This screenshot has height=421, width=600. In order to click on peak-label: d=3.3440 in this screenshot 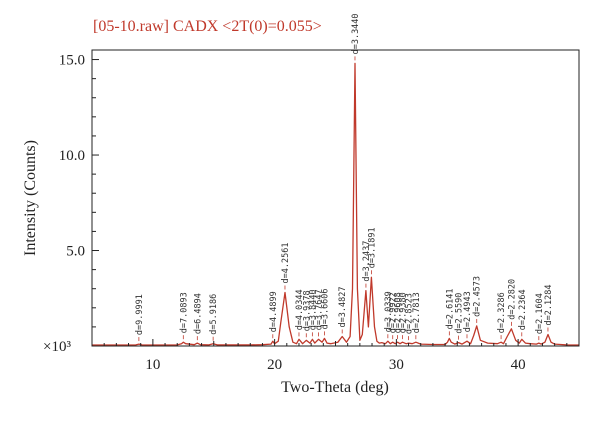, I will do `click(356, 33)`.